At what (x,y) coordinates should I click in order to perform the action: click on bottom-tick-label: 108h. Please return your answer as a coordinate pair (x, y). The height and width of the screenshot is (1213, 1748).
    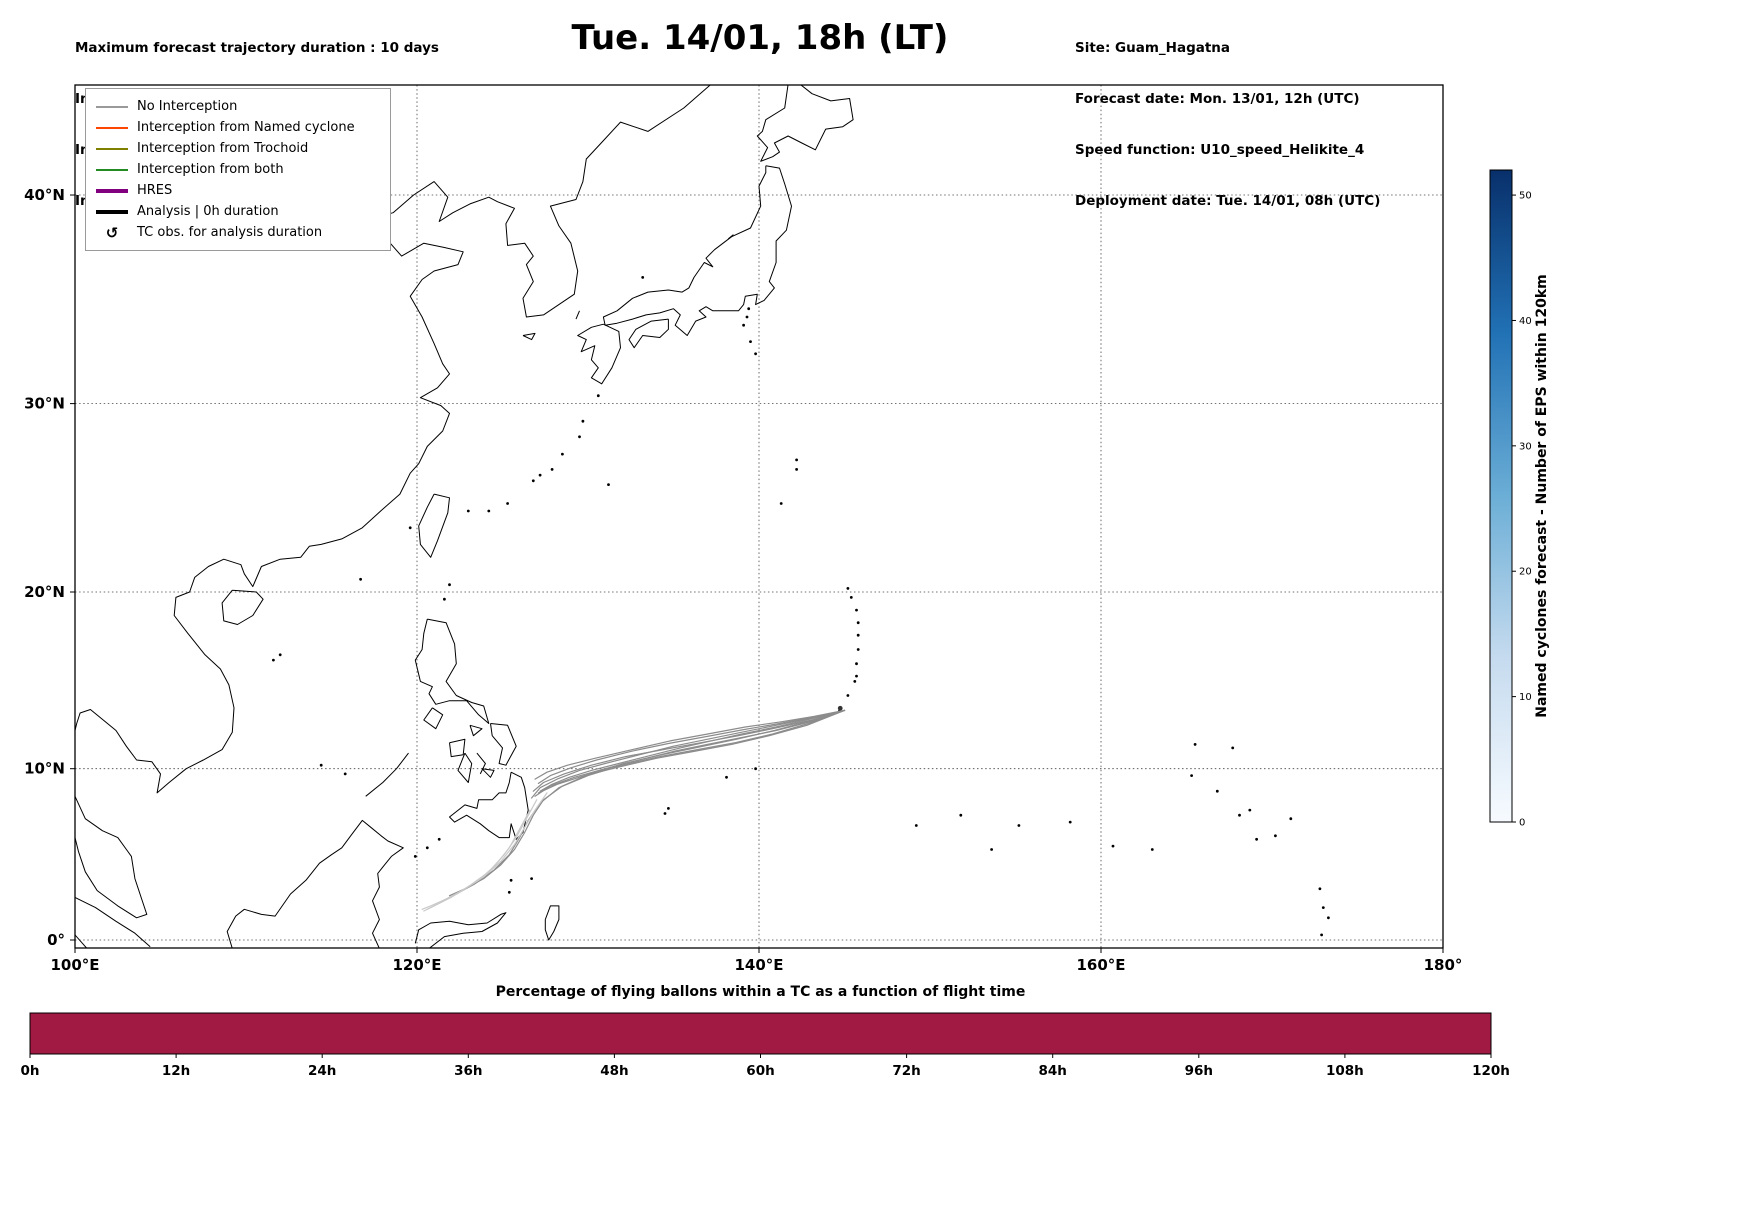
    Looking at the image, I should click on (1345, 1071).